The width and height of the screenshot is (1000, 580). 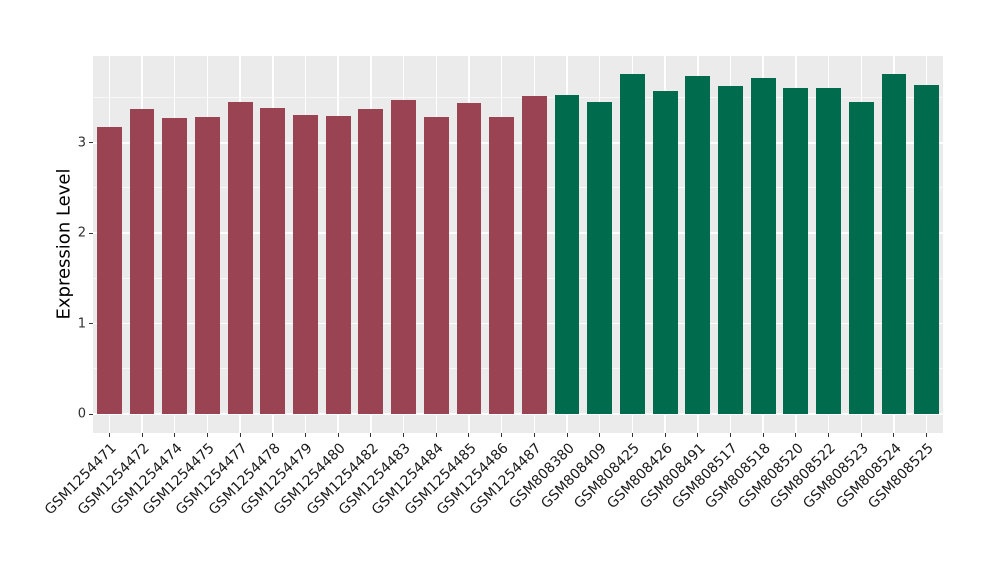 I want to click on bar-GSM1254486, so click(x=502, y=265).